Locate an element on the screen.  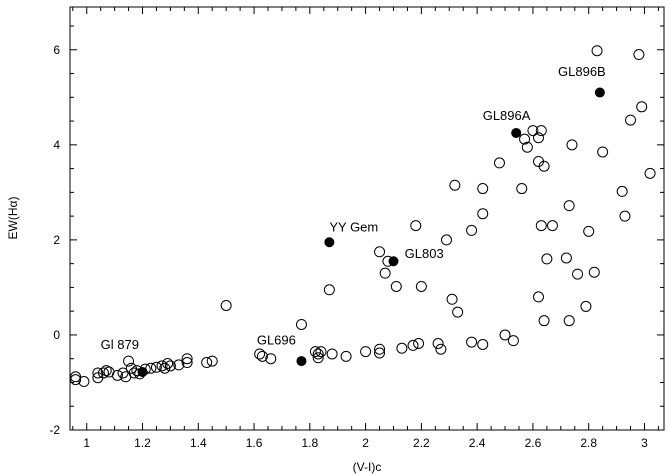
star-name-annotation: GL896A is located at coordinates (507, 115).